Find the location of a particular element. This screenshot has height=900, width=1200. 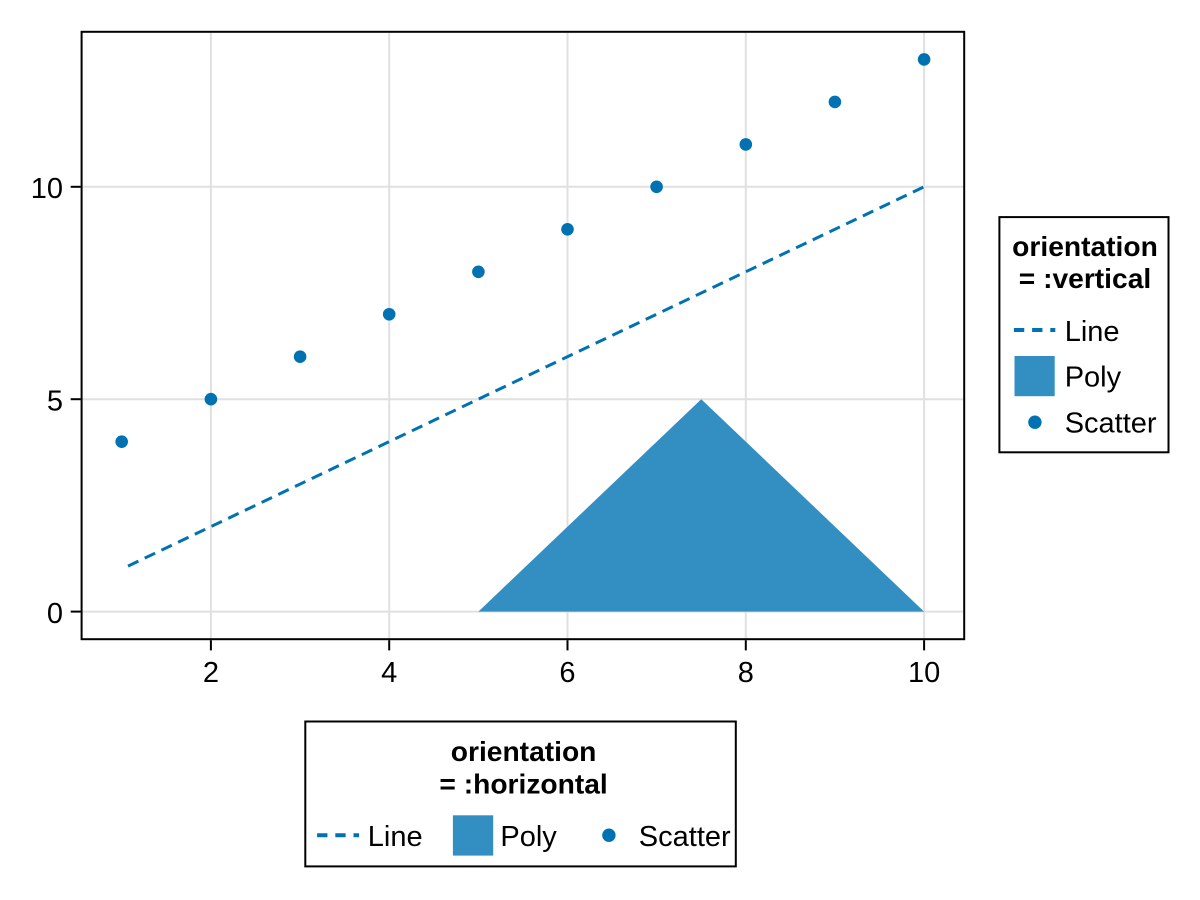

svg-text: 4 is located at coordinates (389, 673).